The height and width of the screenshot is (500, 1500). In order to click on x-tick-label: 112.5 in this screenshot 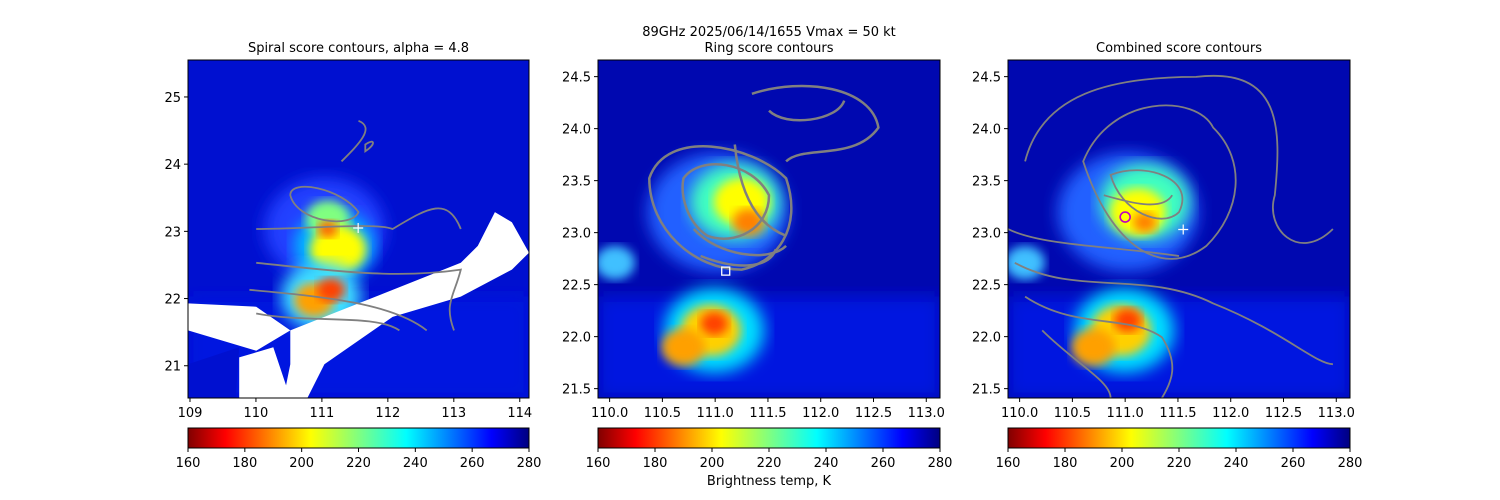, I will do `click(873, 413)`.